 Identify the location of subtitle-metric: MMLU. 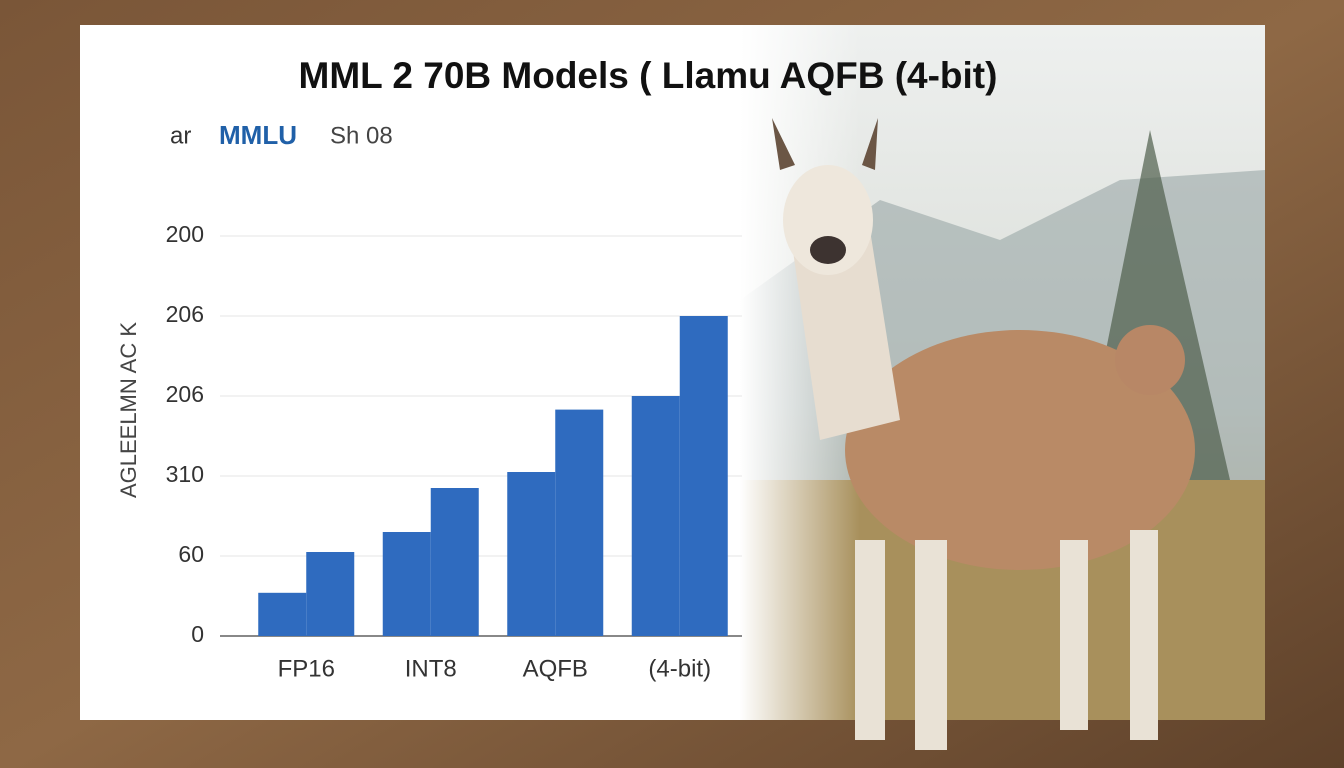
(258, 135).